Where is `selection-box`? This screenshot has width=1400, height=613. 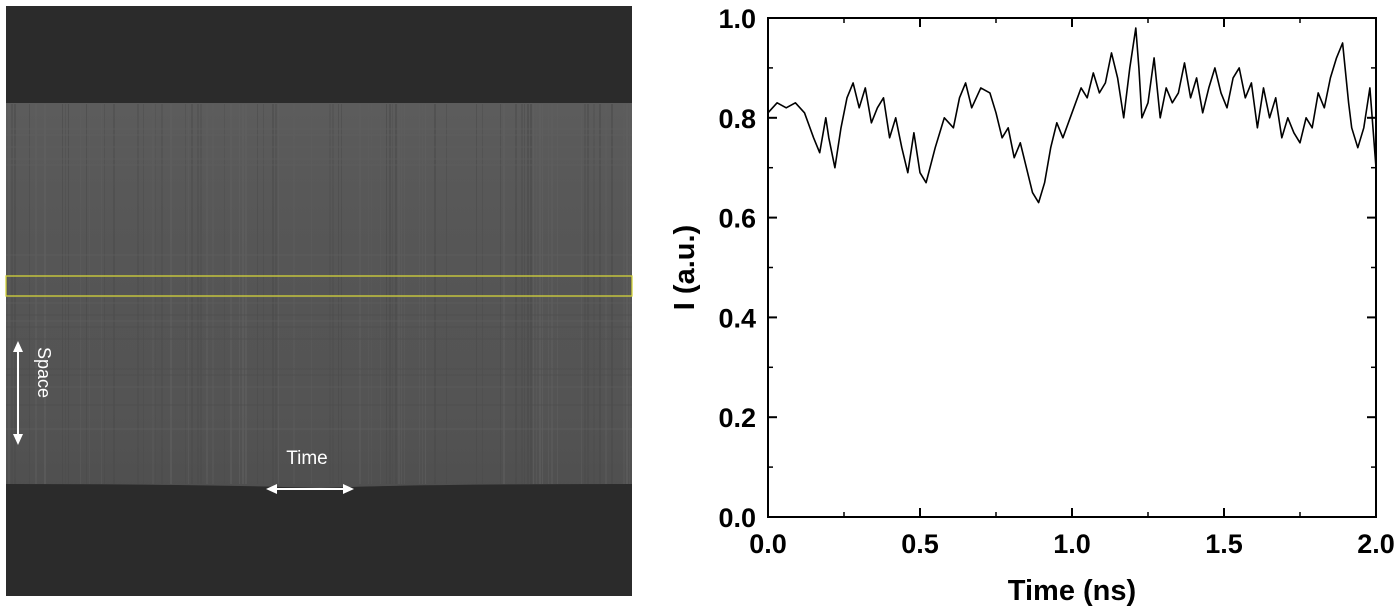
selection-box is located at coordinates (319, 286).